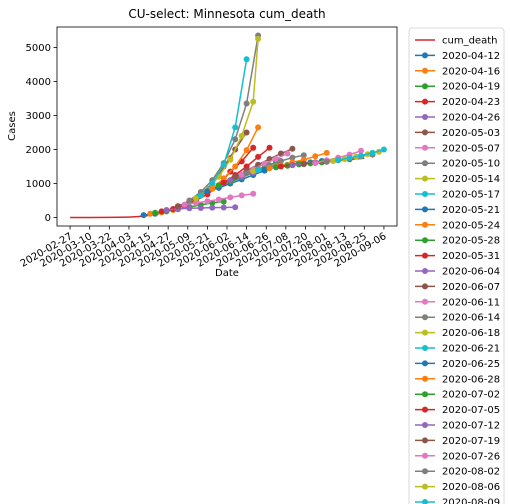 This screenshot has width=510, height=504. Describe the element at coordinates (471, 56) in the screenshot. I see `legend-label: 2020-04-12` at that location.